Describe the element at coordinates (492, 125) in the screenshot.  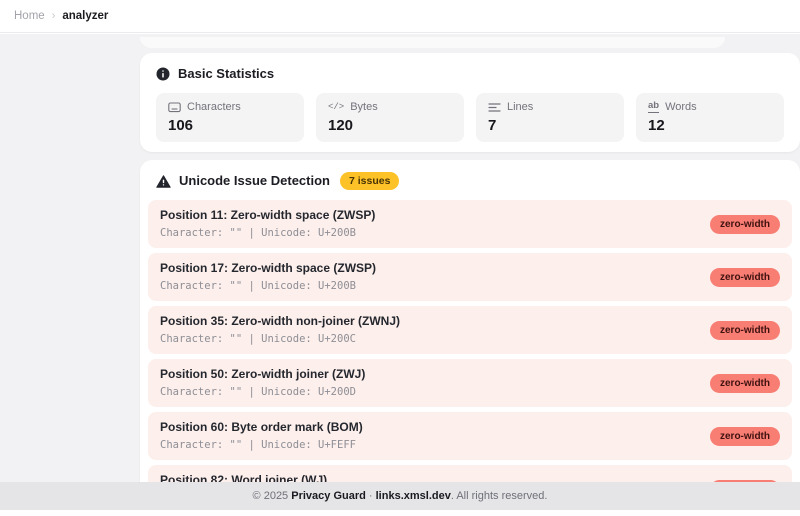
I see `stat-lines-value: 7` at that location.